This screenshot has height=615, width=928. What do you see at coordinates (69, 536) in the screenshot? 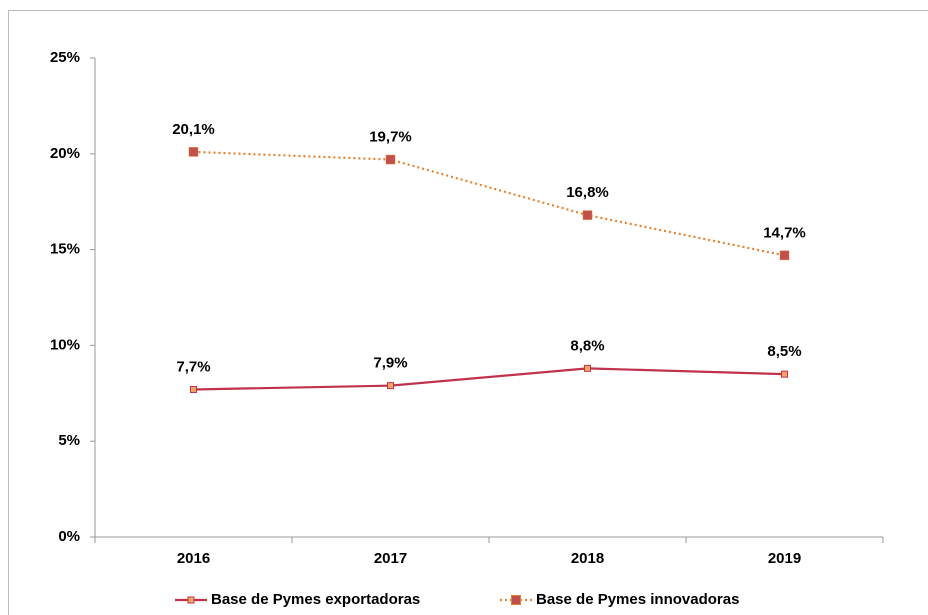
I see `y-tick-label: 0%` at bounding box center [69, 536].